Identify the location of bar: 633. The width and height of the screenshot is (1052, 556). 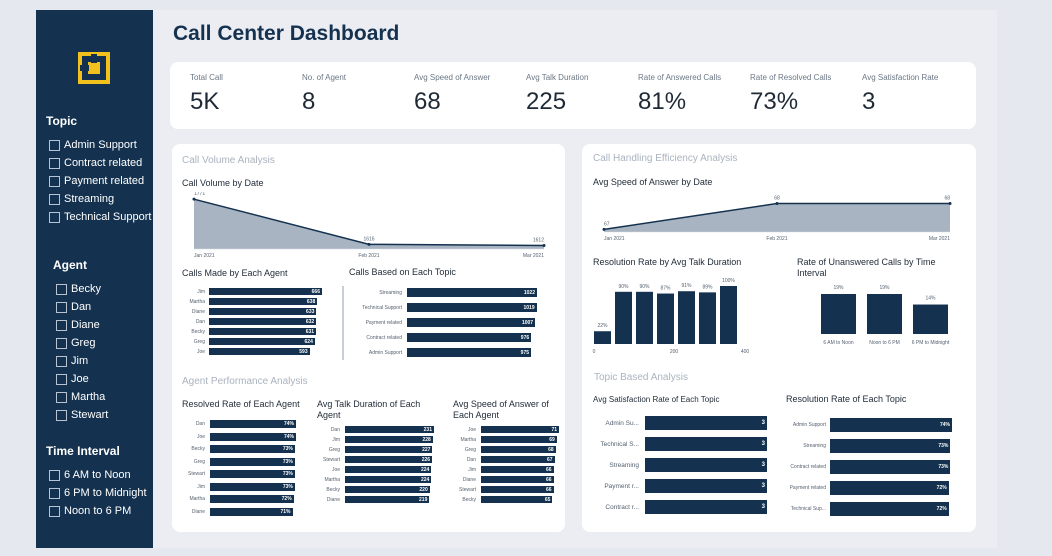
(263, 311).